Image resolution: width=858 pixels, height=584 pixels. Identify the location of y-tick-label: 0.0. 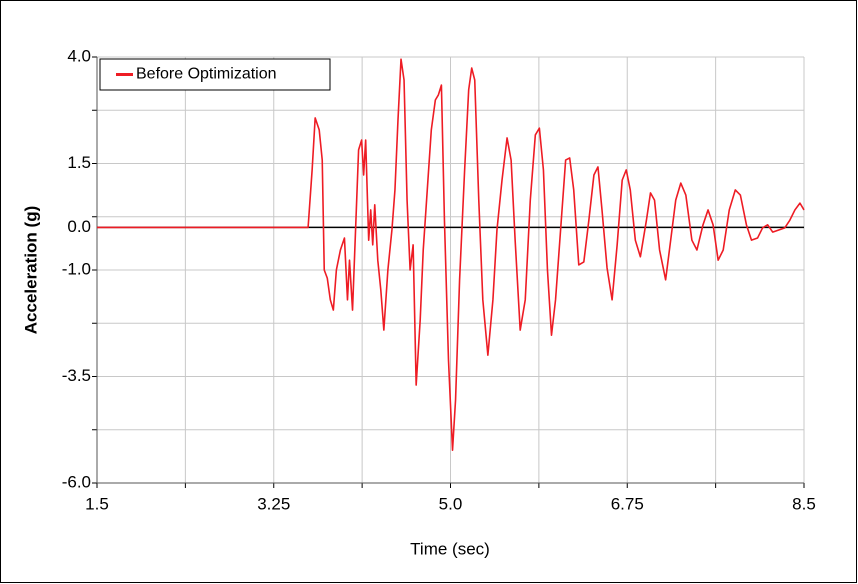
(79, 226).